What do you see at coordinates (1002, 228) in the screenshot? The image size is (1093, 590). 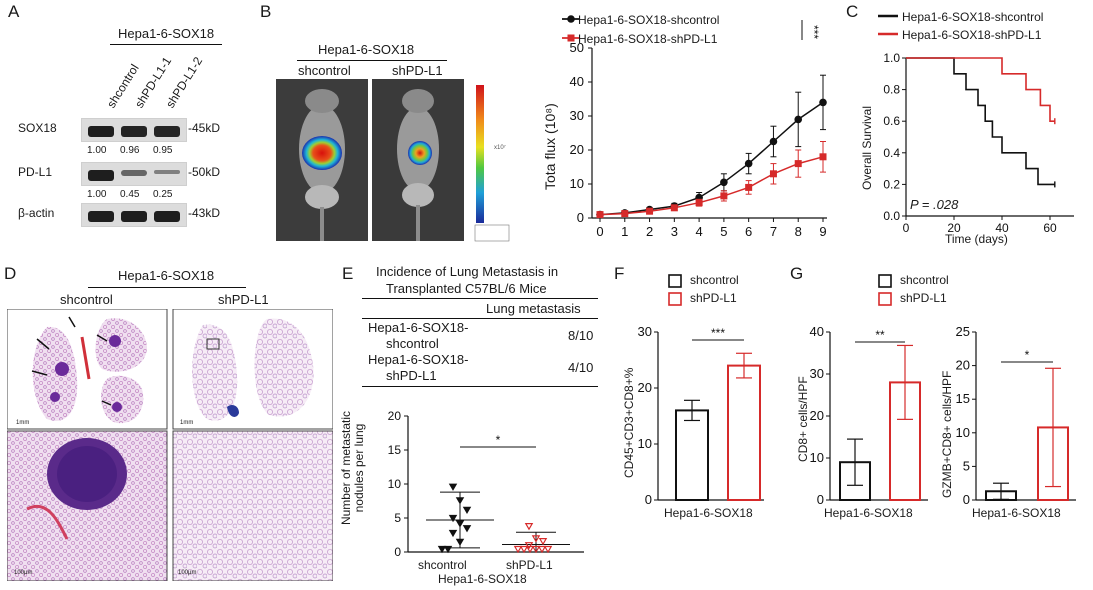 I see `x-tick-label: 40` at bounding box center [1002, 228].